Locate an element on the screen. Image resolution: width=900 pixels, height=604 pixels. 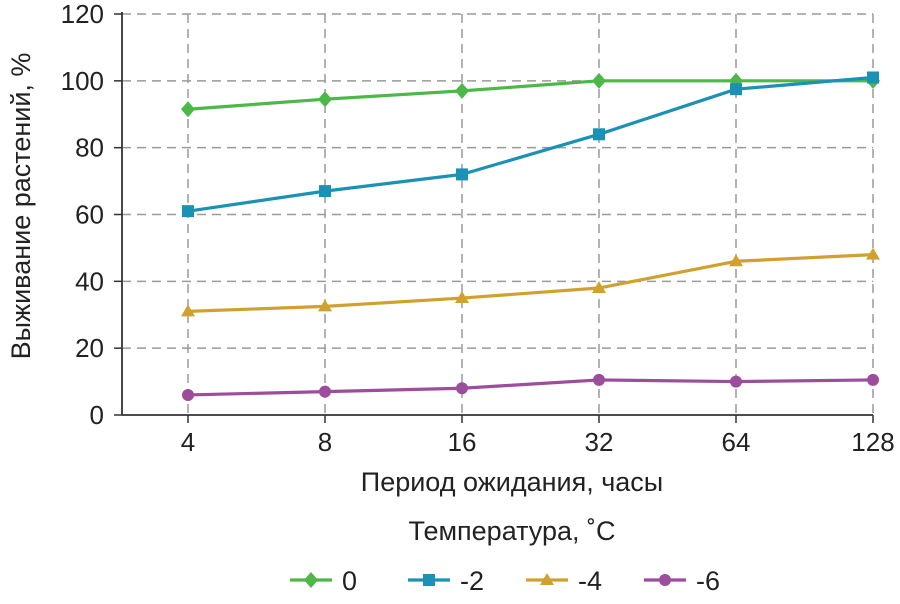
x-axis-title: Период ожидания, часы is located at coordinates (512, 482).